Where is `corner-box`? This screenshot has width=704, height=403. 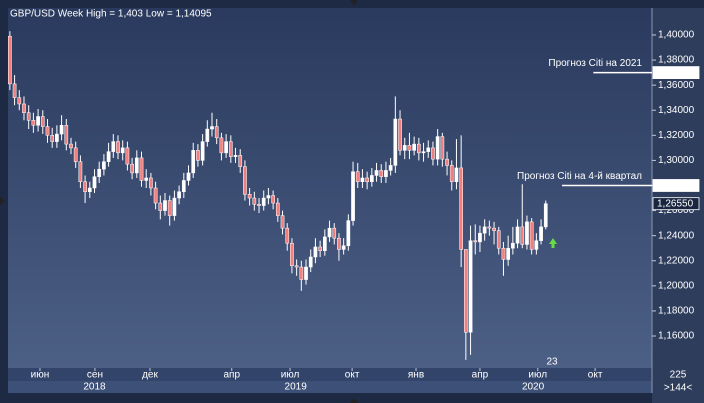 corner-box is located at coordinates (678, 385).